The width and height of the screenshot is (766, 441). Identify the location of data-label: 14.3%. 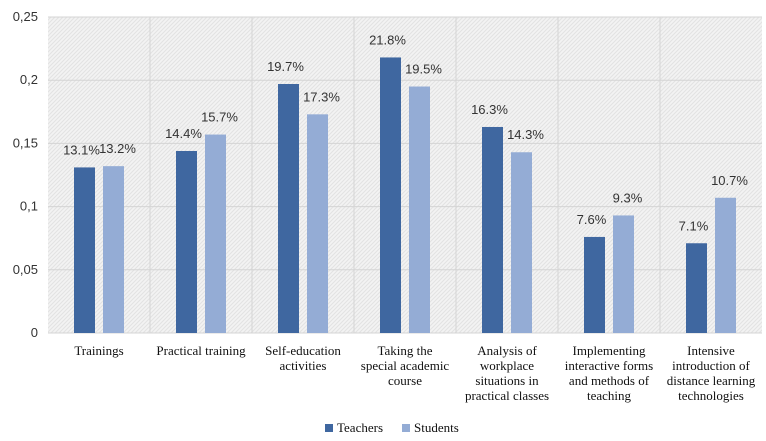
(525, 134).